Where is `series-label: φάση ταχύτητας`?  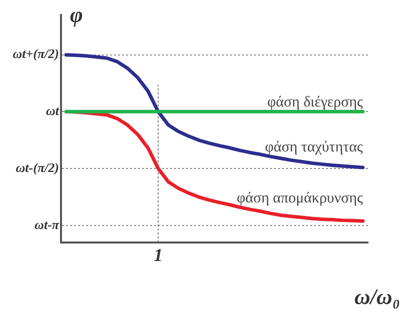
series-label: φάση ταχύτητας is located at coordinates (314, 148).